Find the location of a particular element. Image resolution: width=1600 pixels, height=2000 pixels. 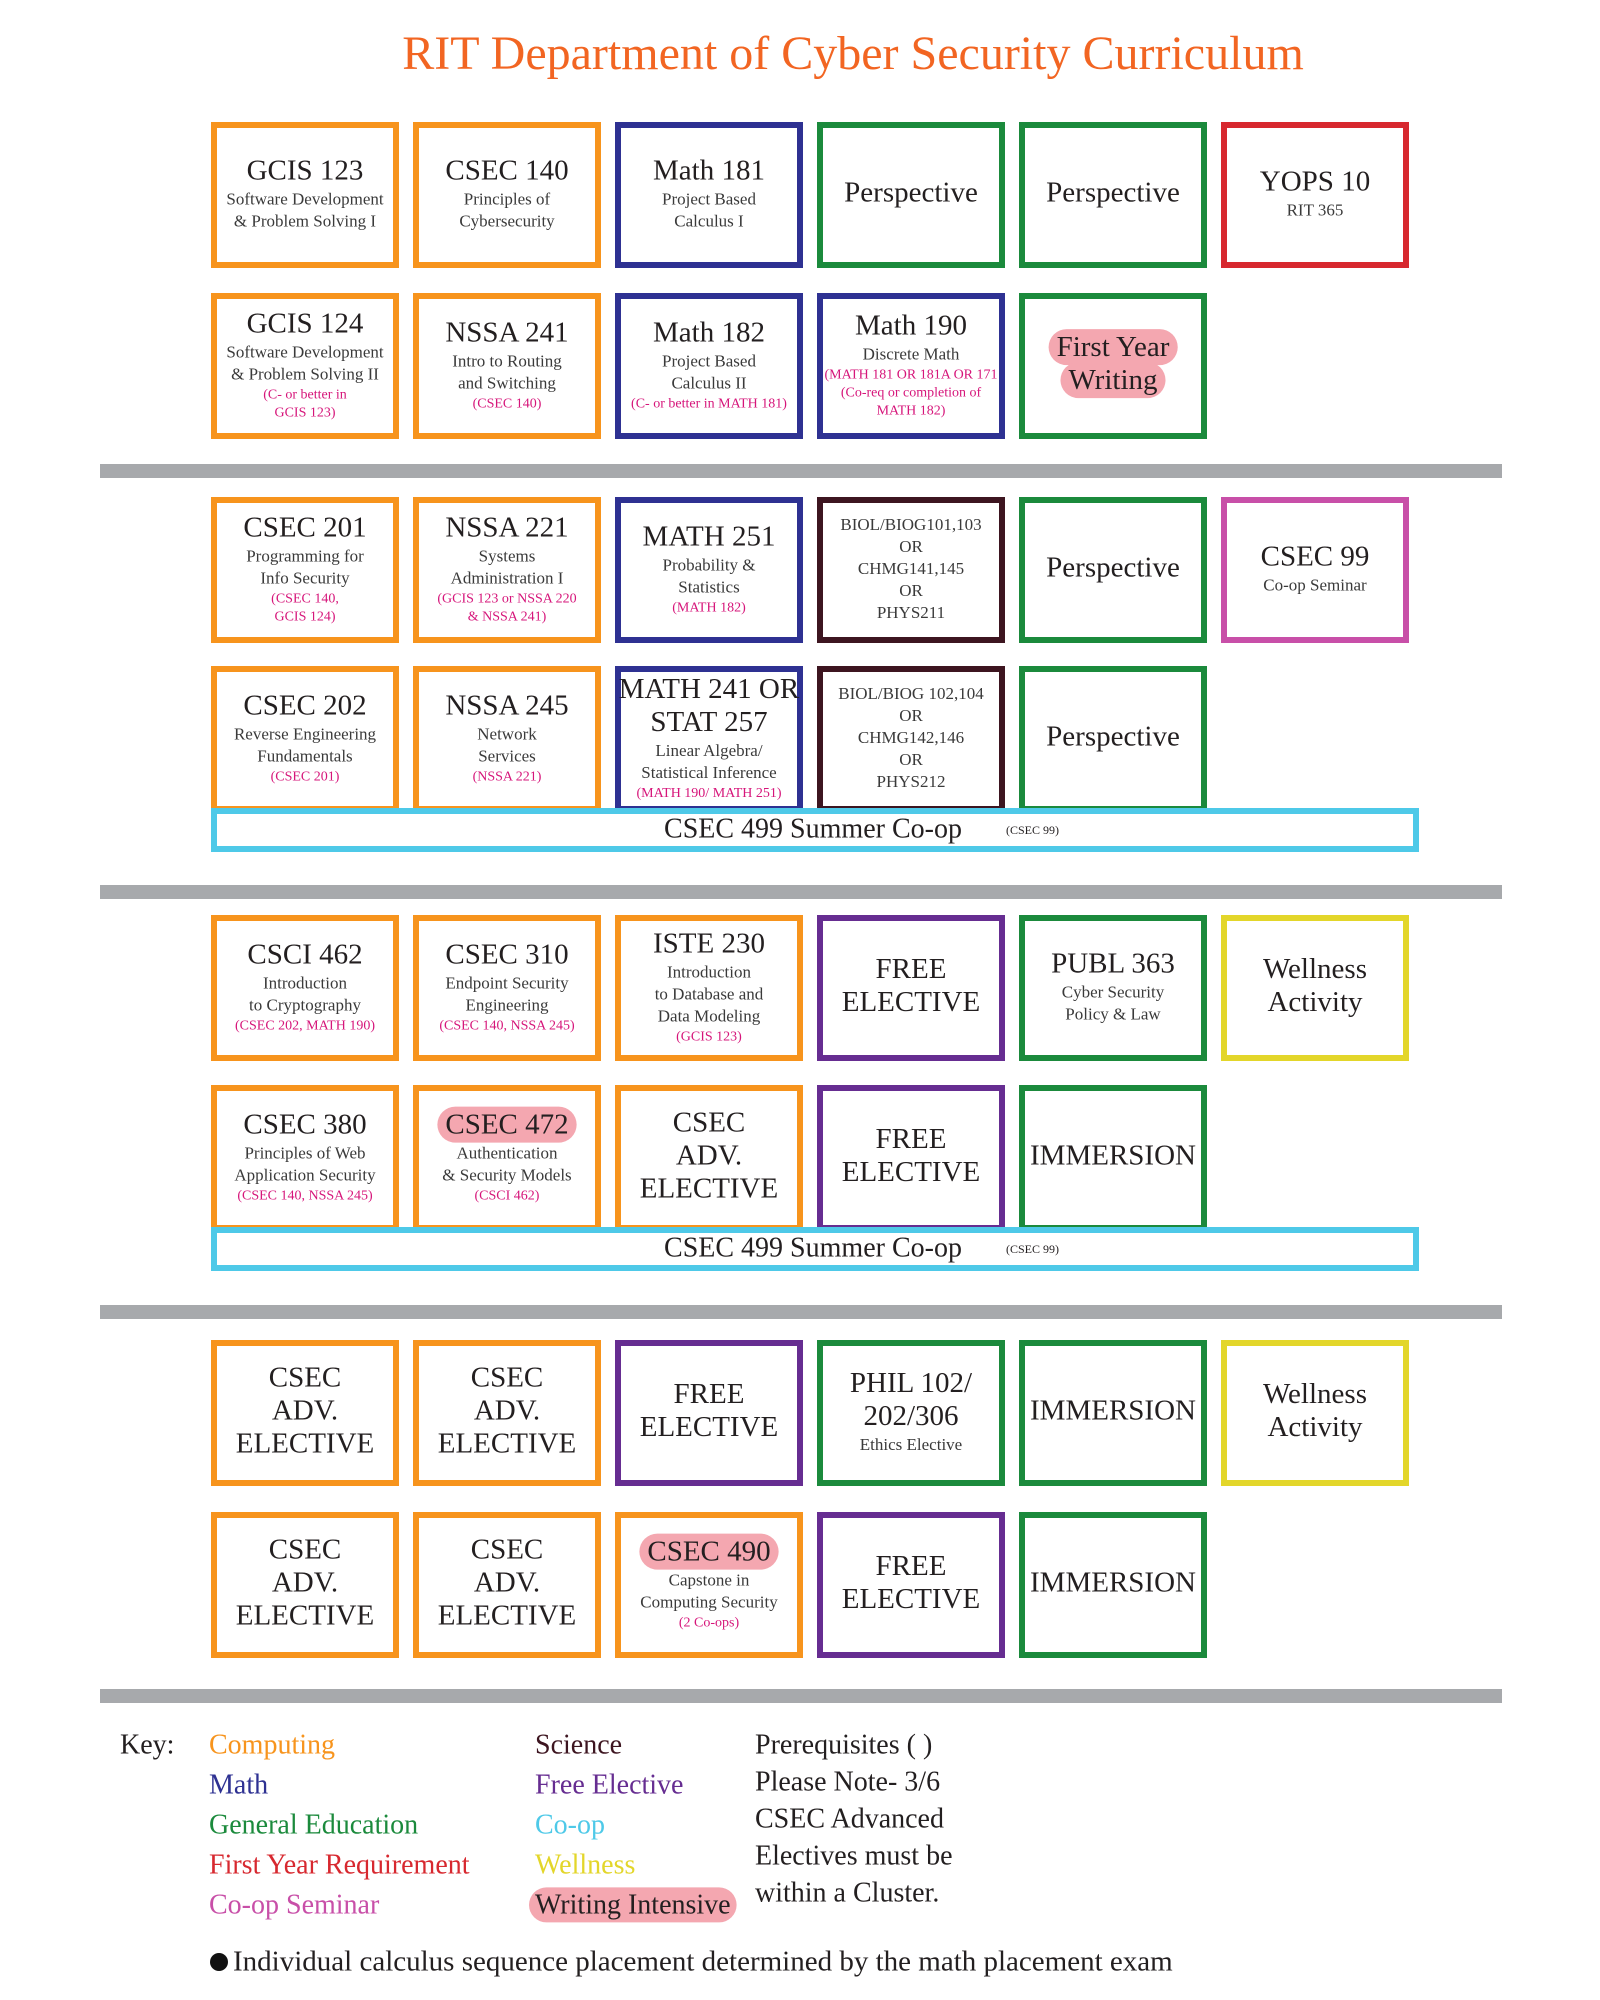

key-note: Please Note- 3/6 is located at coordinates (847, 1781).